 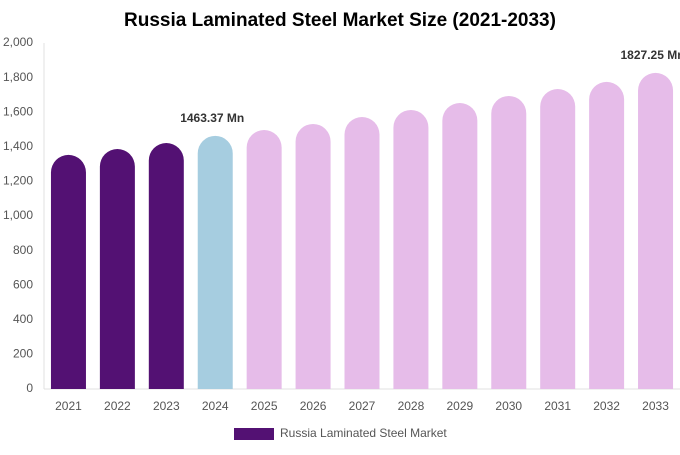 What do you see at coordinates (655, 406) in the screenshot?
I see `x-tick-label: 2033` at bounding box center [655, 406].